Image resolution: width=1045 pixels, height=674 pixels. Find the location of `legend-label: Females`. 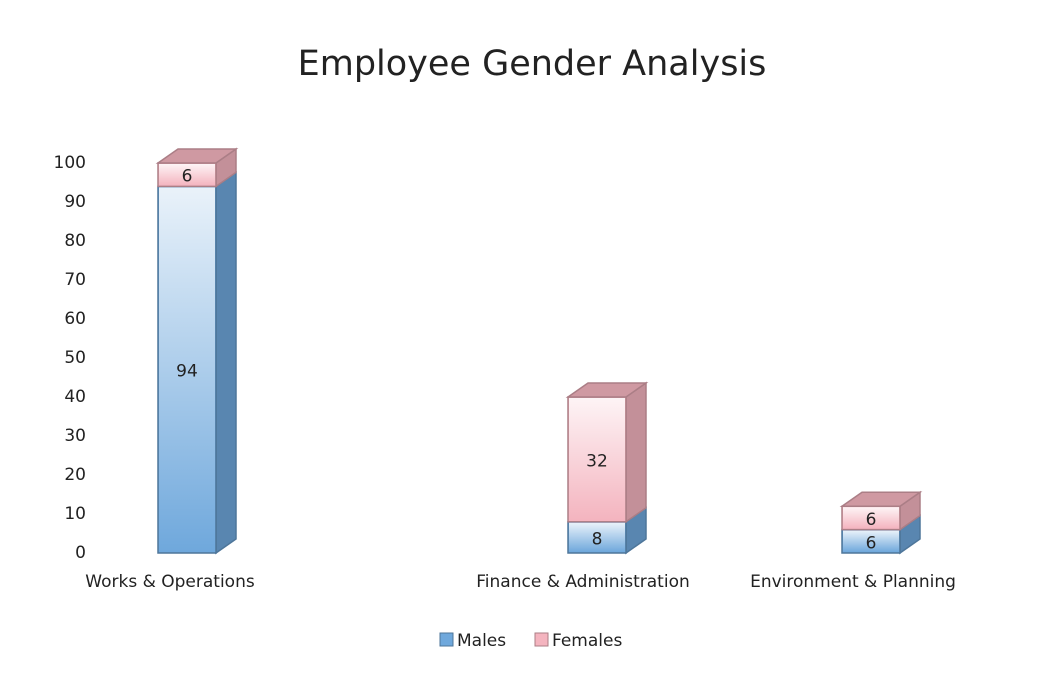

legend-label: Females is located at coordinates (587, 641).